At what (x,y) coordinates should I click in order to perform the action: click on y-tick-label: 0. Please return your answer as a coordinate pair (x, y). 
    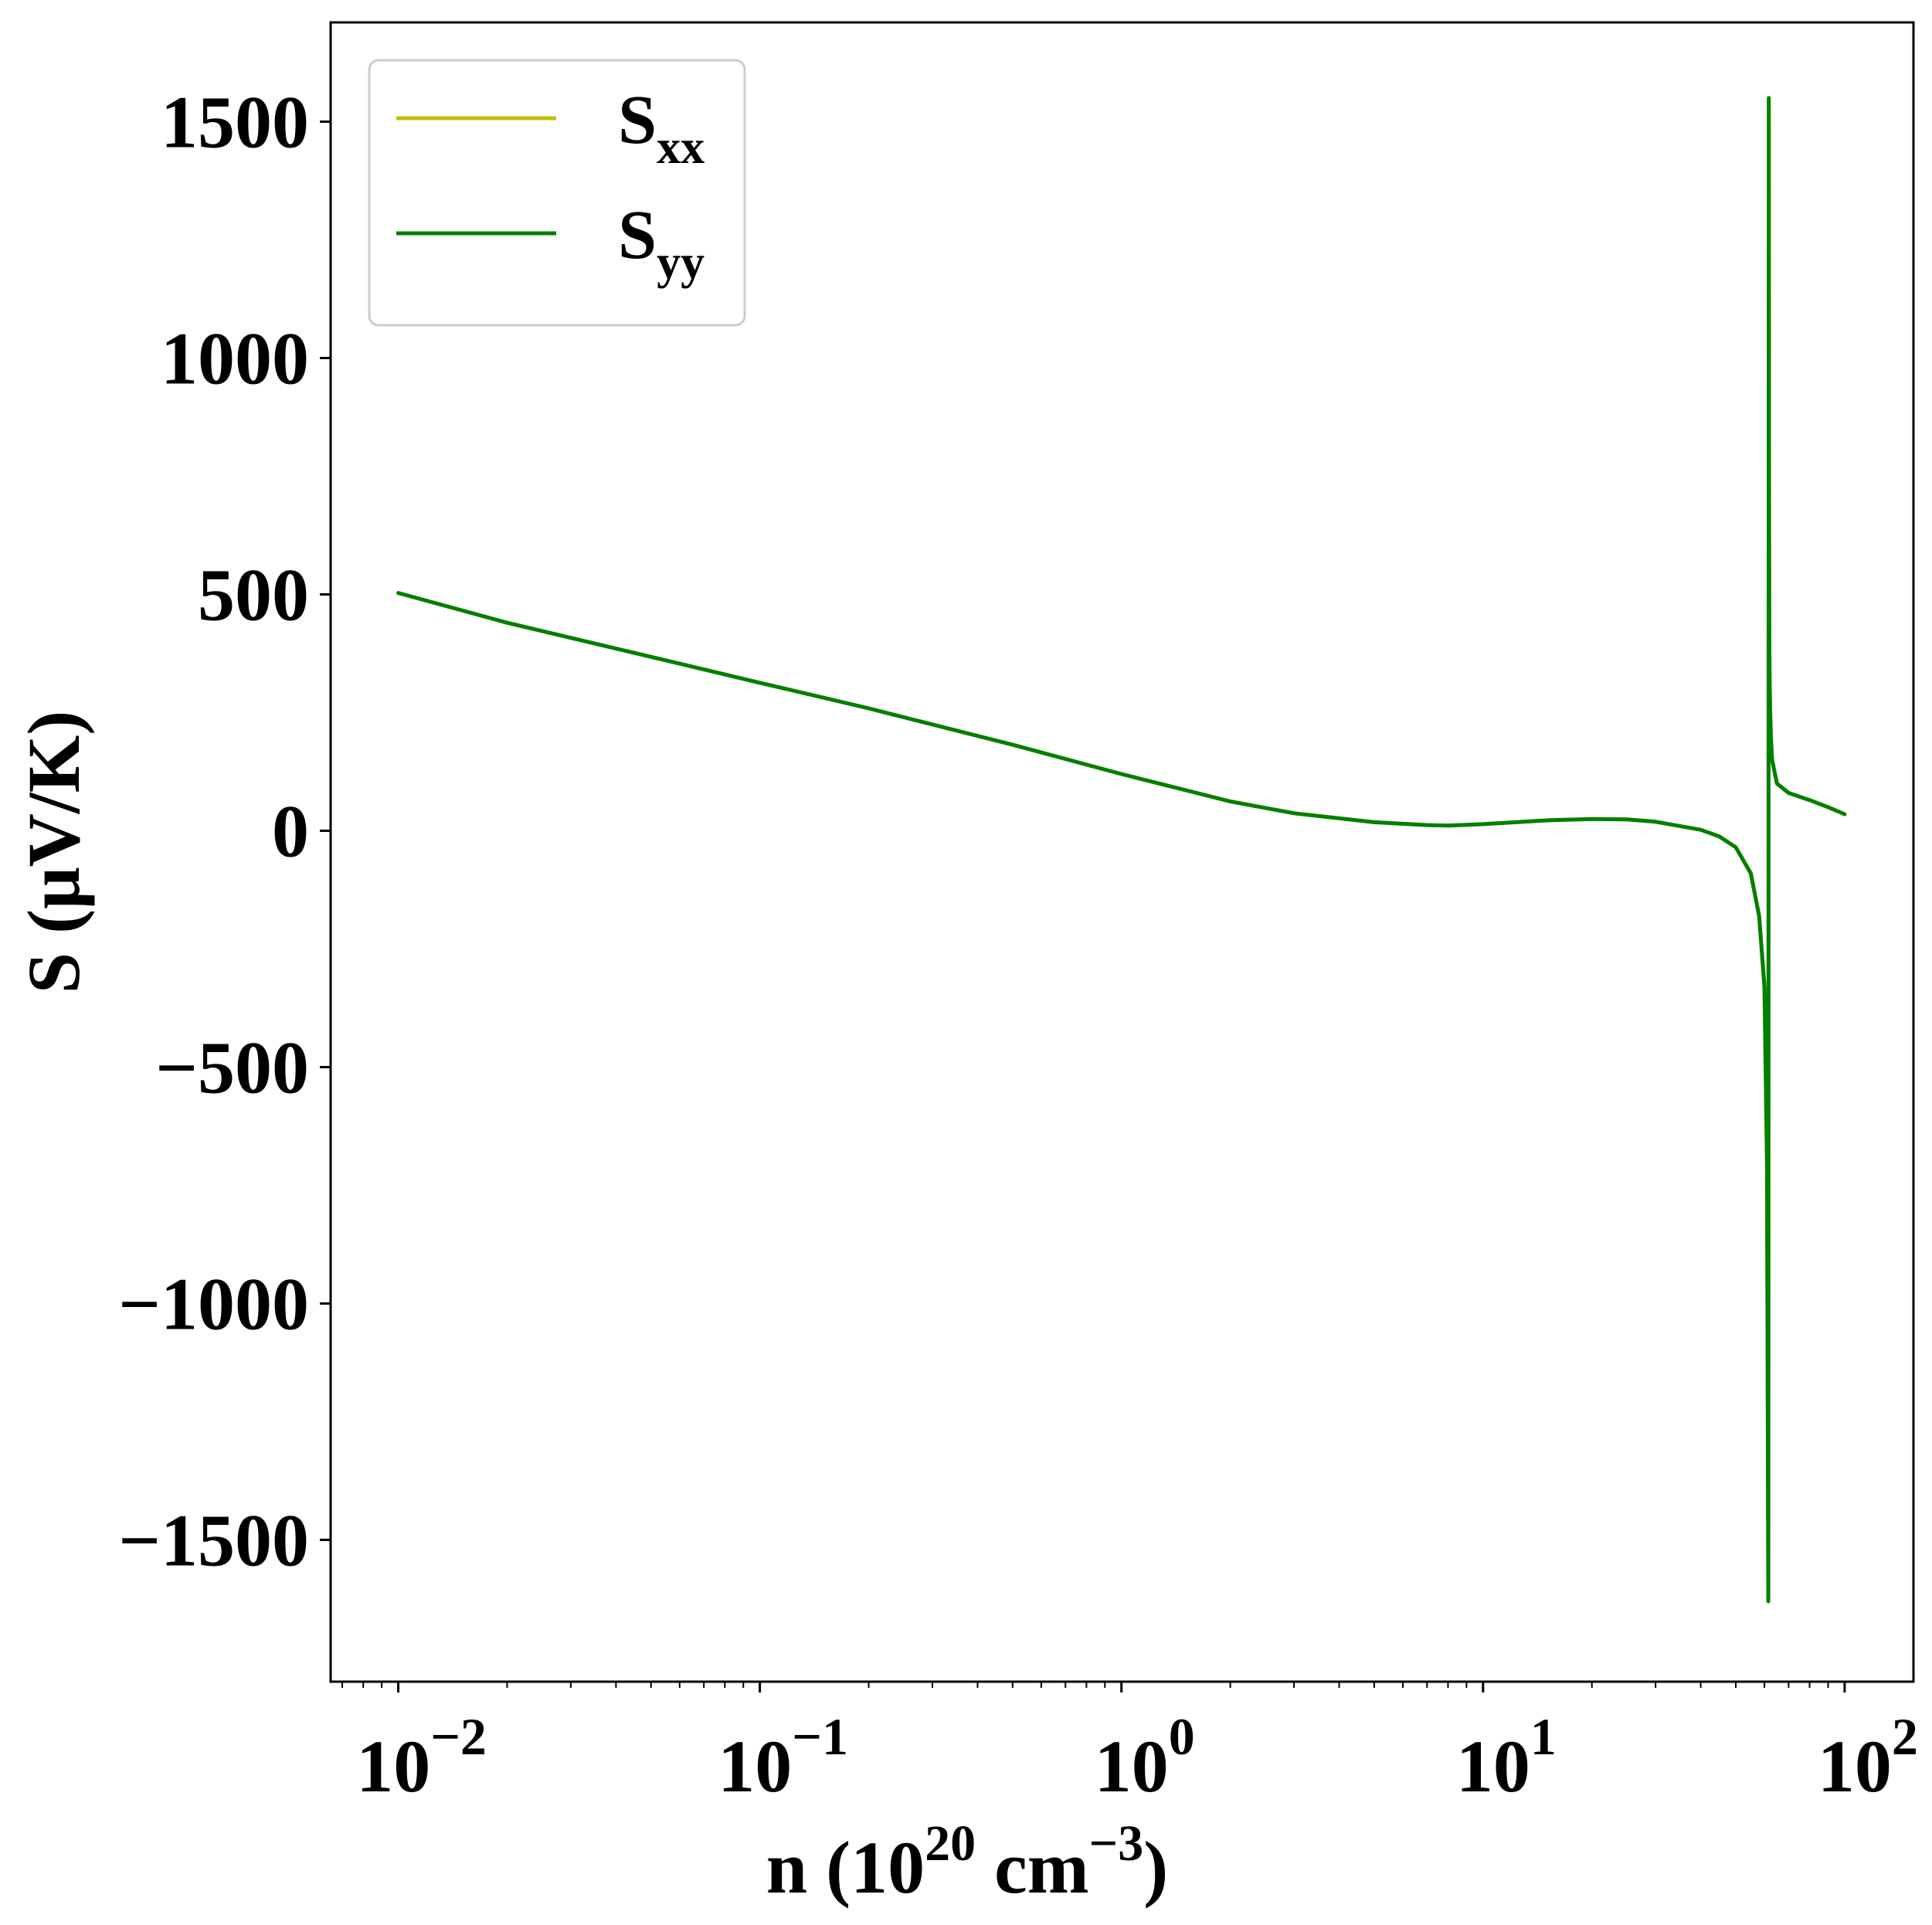
    Looking at the image, I should click on (290, 830).